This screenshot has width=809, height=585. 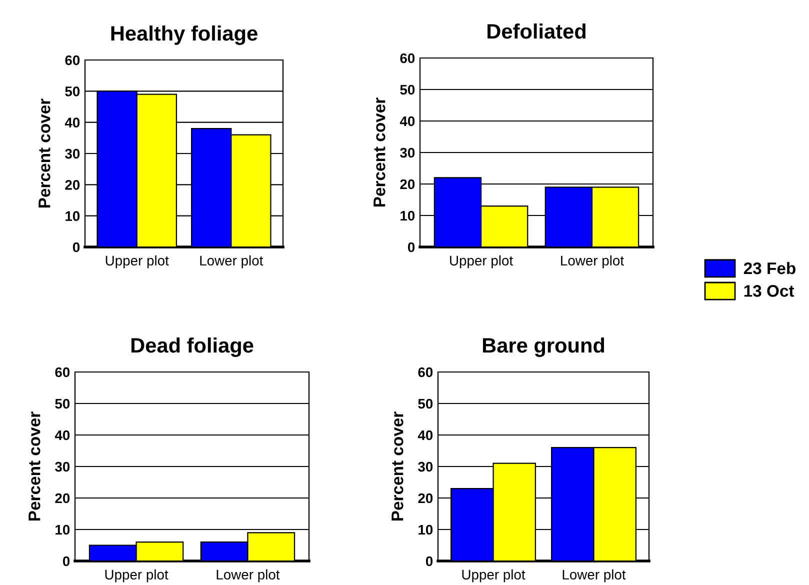 What do you see at coordinates (192, 347) in the screenshot?
I see `chart-title: Dead foliage` at bounding box center [192, 347].